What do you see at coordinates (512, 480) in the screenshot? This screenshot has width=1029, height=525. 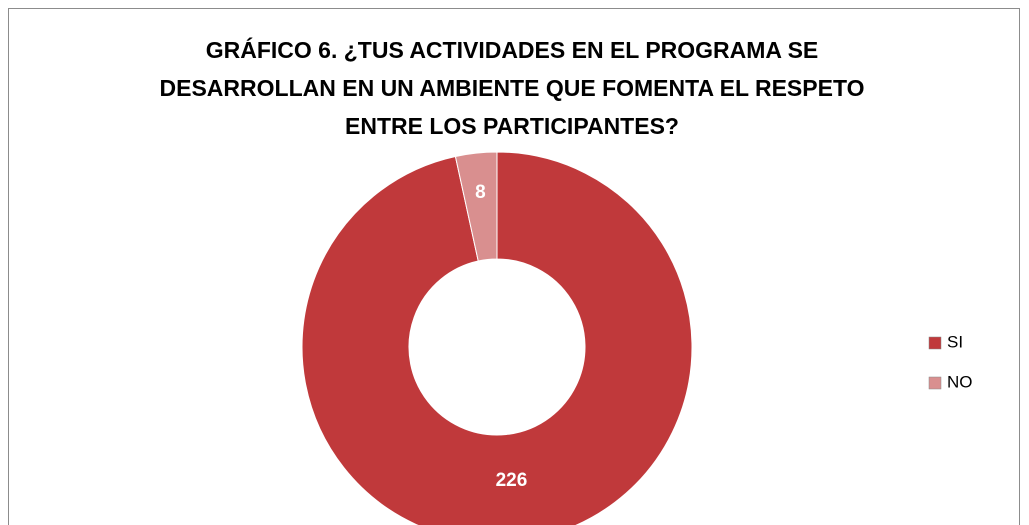 I see `data-label: 226` at bounding box center [512, 480].